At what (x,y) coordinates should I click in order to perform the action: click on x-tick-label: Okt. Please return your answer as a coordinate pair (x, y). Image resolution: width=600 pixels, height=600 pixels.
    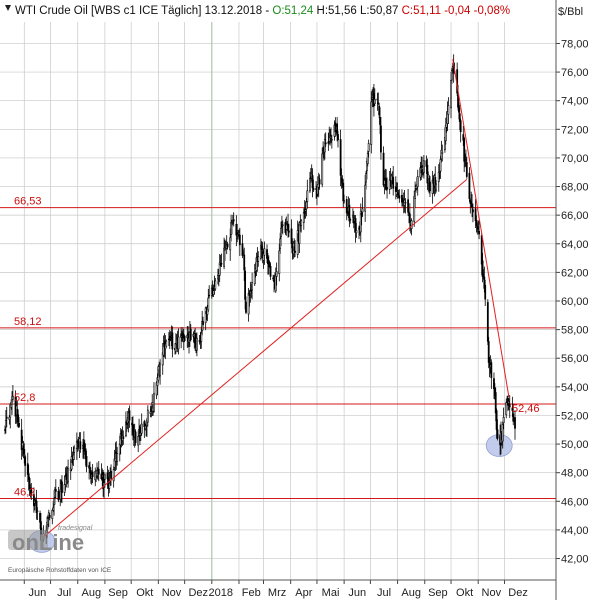
    Looking at the image, I should click on (144, 593).